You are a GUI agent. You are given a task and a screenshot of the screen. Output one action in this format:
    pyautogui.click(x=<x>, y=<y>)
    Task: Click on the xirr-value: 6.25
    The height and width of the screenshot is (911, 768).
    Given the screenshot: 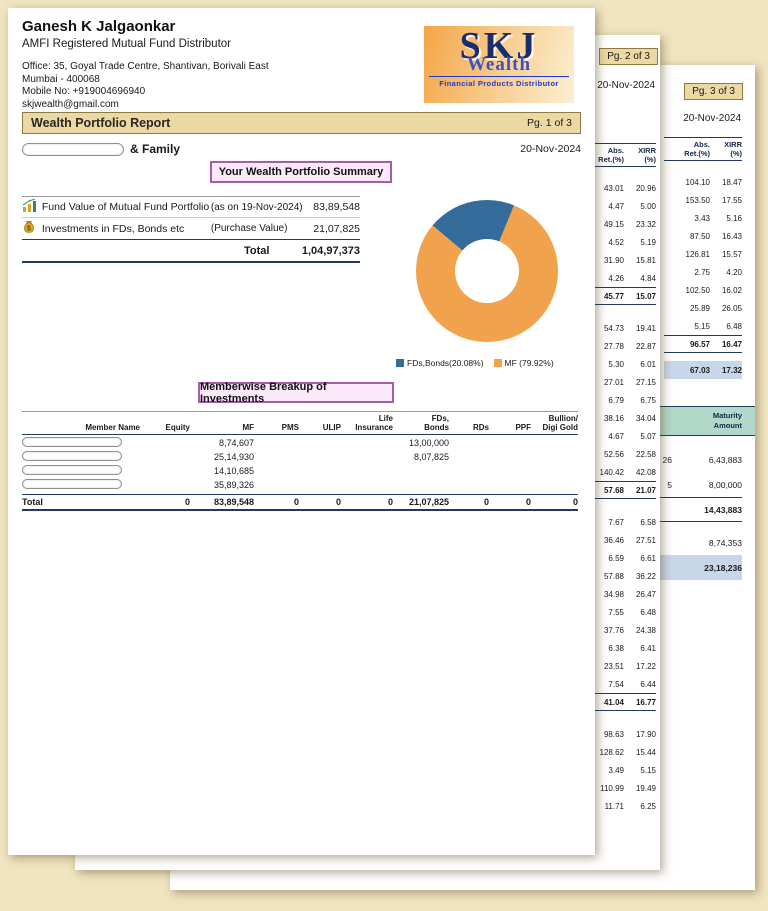 What is the action you would take?
    pyautogui.click(x=648, y=806)
    